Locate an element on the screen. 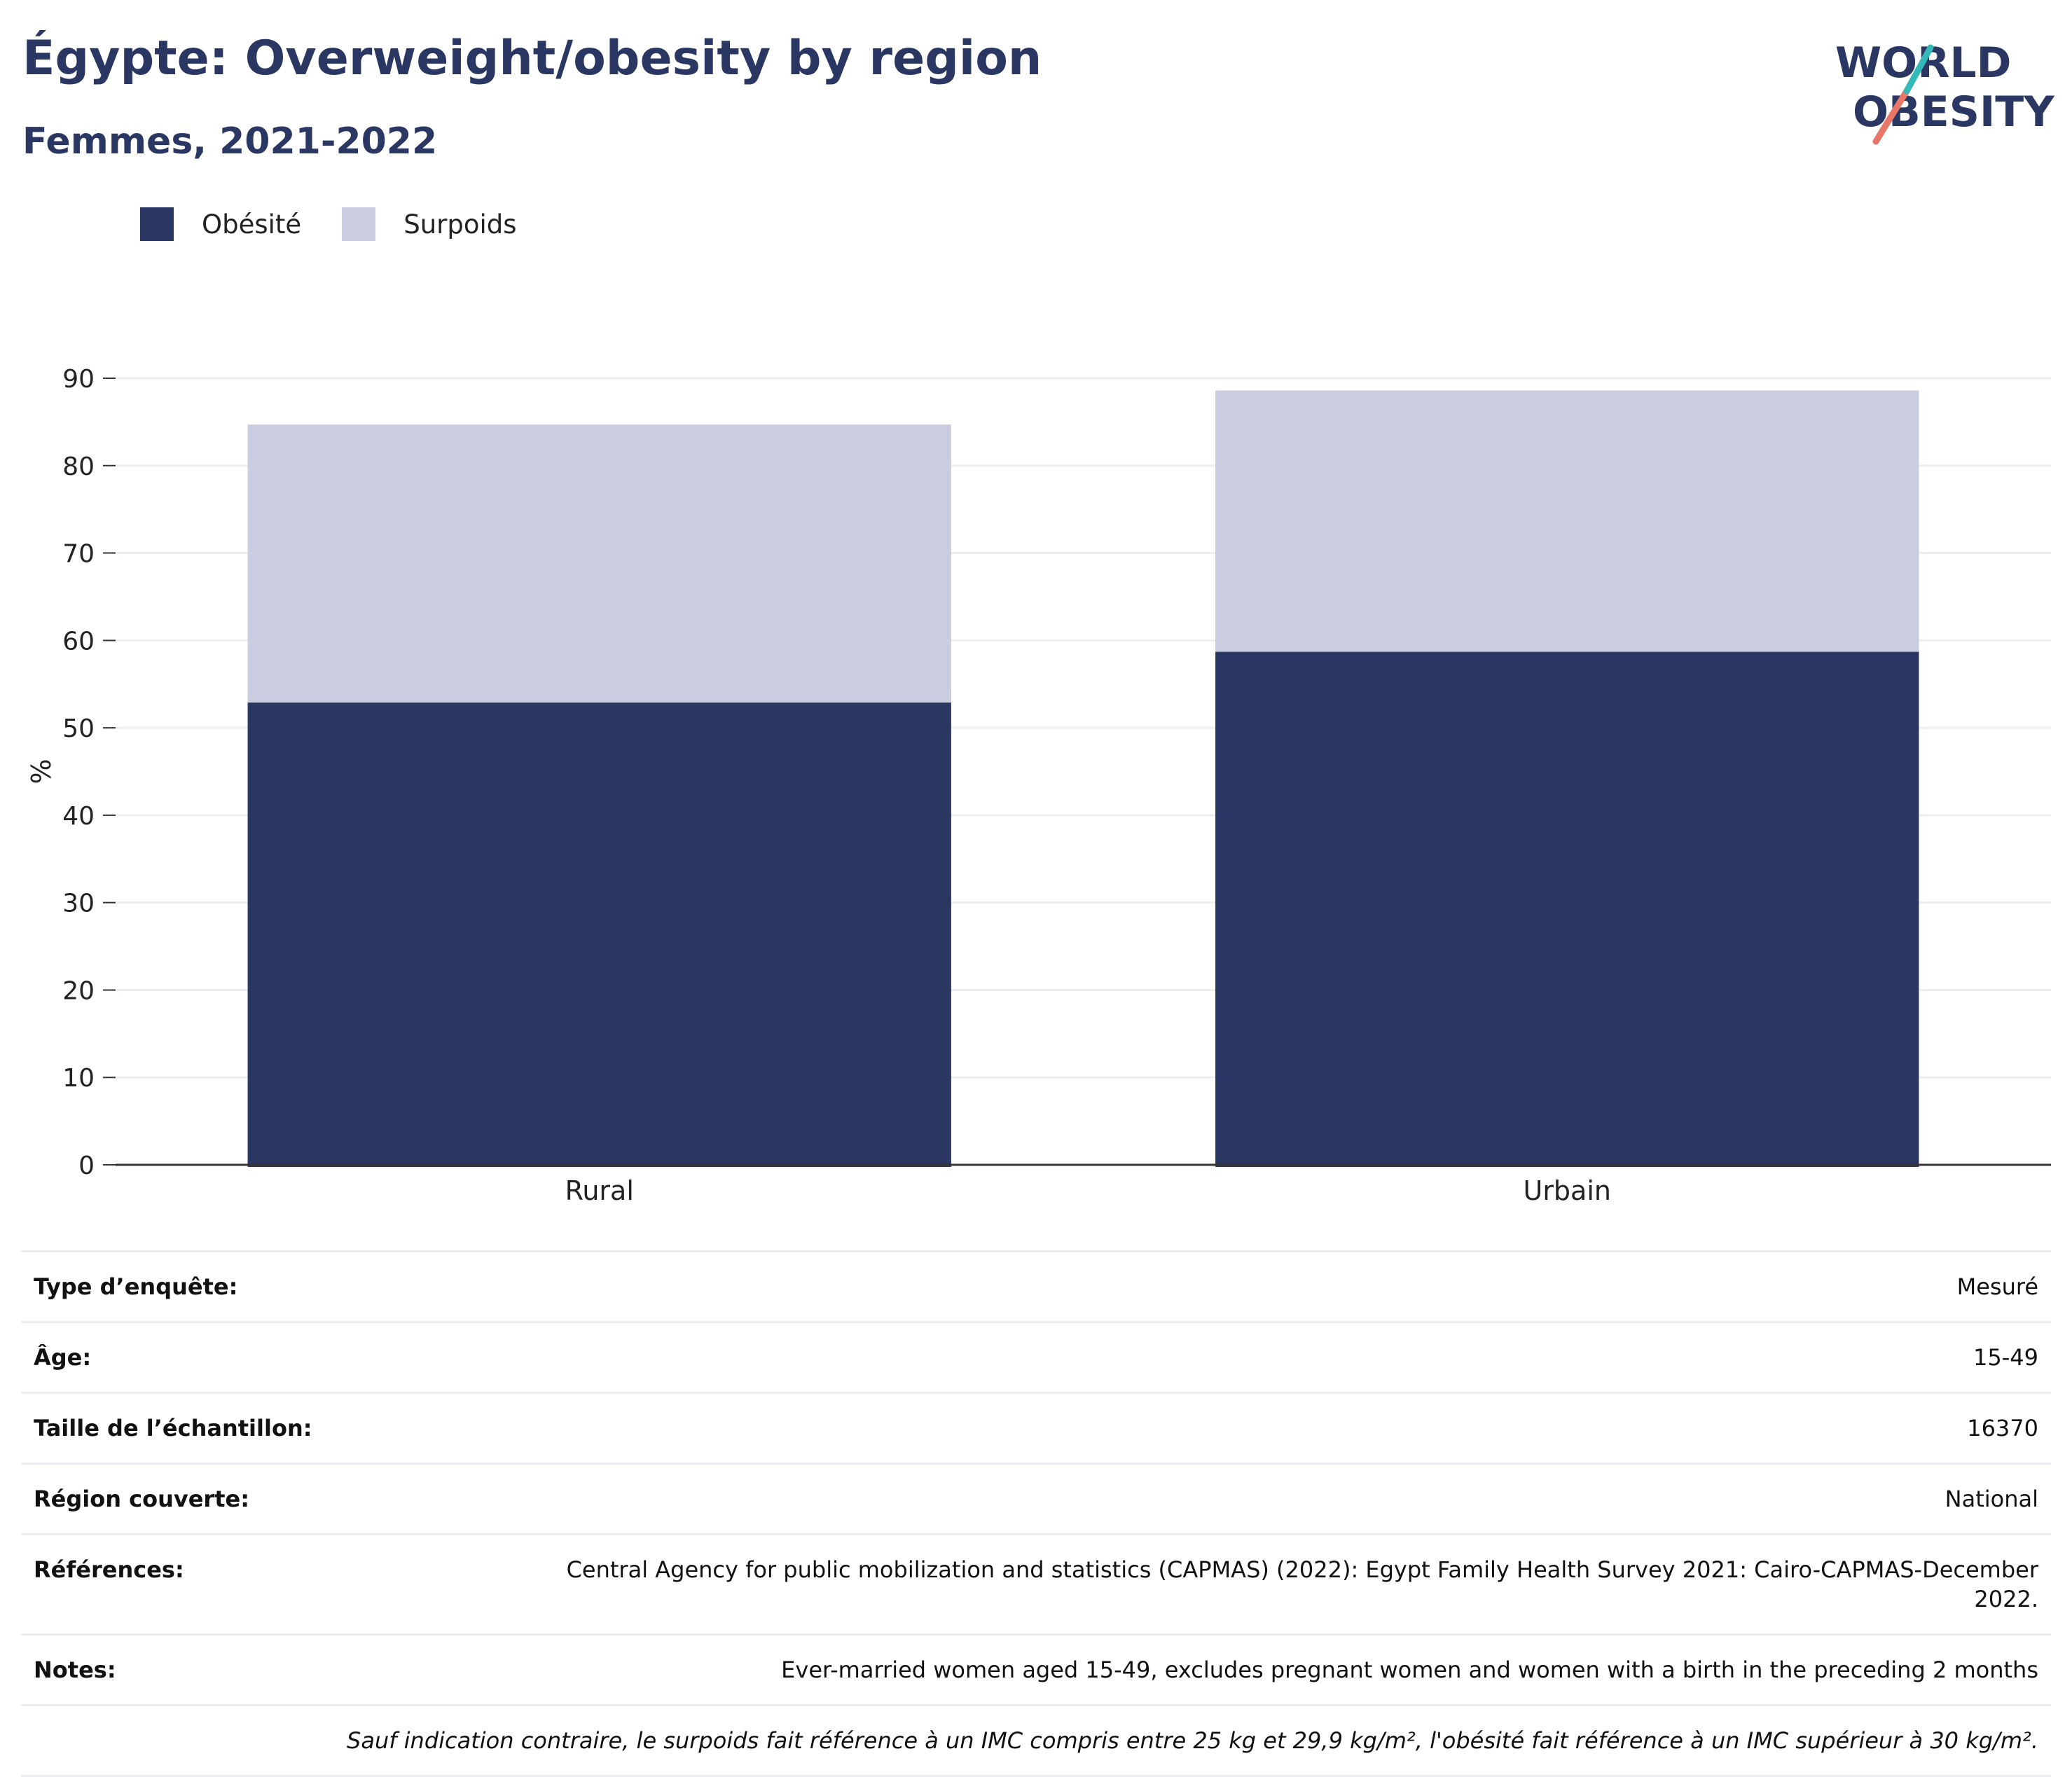  meta-key: Région couverte: is located at coordinates (142, 1499).